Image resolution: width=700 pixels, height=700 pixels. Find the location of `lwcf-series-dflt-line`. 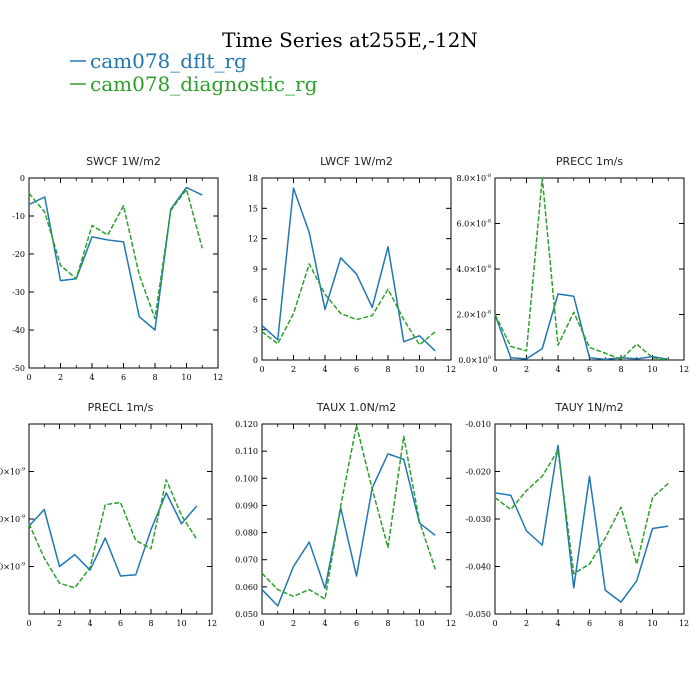

lwcf-series-dflt-line is located at coordinates (348, 269).